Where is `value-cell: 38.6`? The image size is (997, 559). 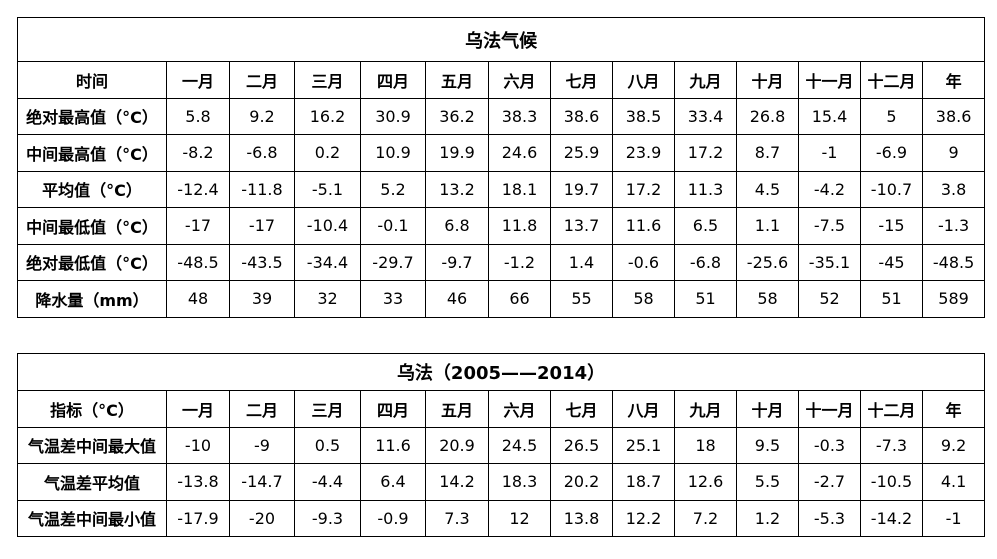 value-cell: 38.6 is located at coordinates (953, 116).